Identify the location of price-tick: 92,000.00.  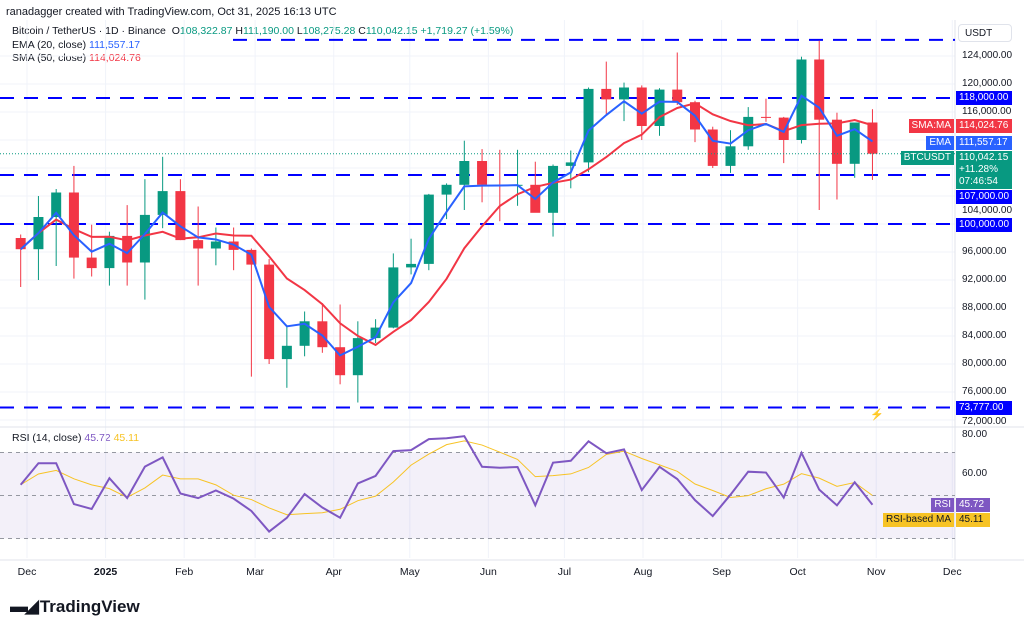
(984, 279).